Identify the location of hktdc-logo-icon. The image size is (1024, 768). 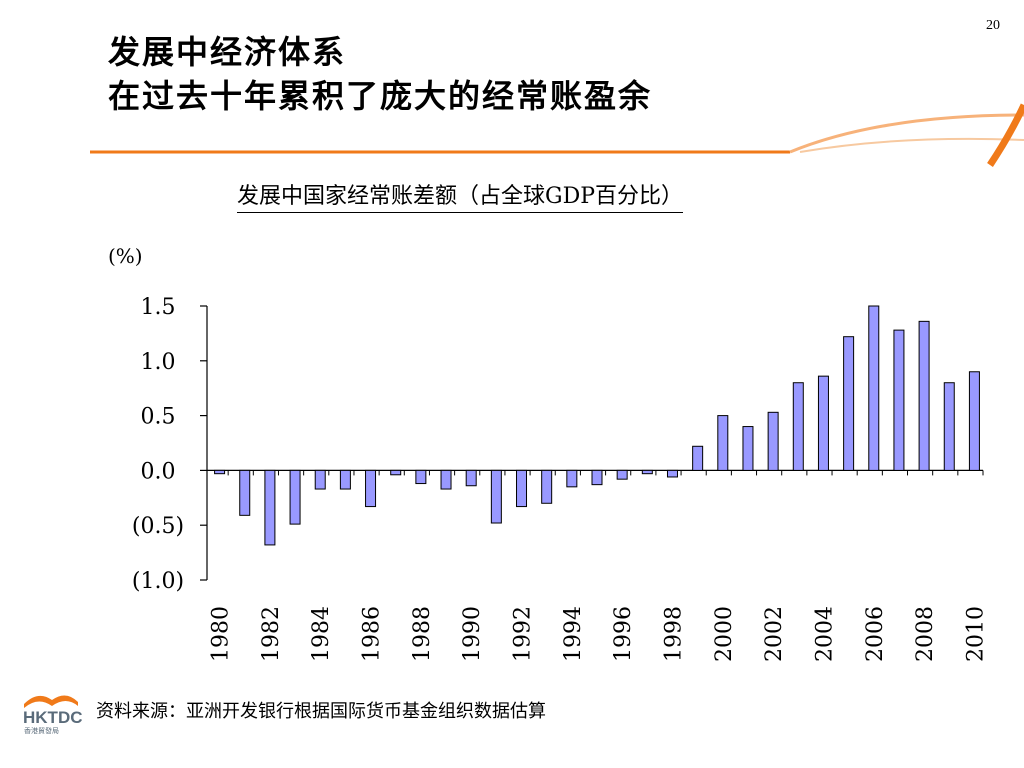
(51, 701).